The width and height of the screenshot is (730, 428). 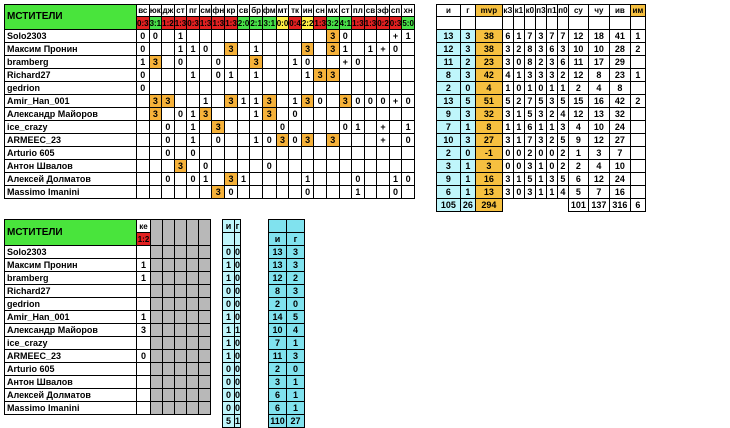 What do you see at coordinates (619, 179) in the screenshot?
I see `player-stat: 24` at bounding box center [619, 179].